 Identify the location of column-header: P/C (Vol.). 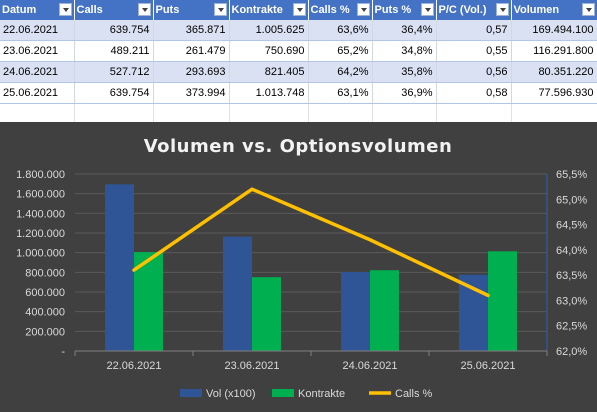
(474, 10).